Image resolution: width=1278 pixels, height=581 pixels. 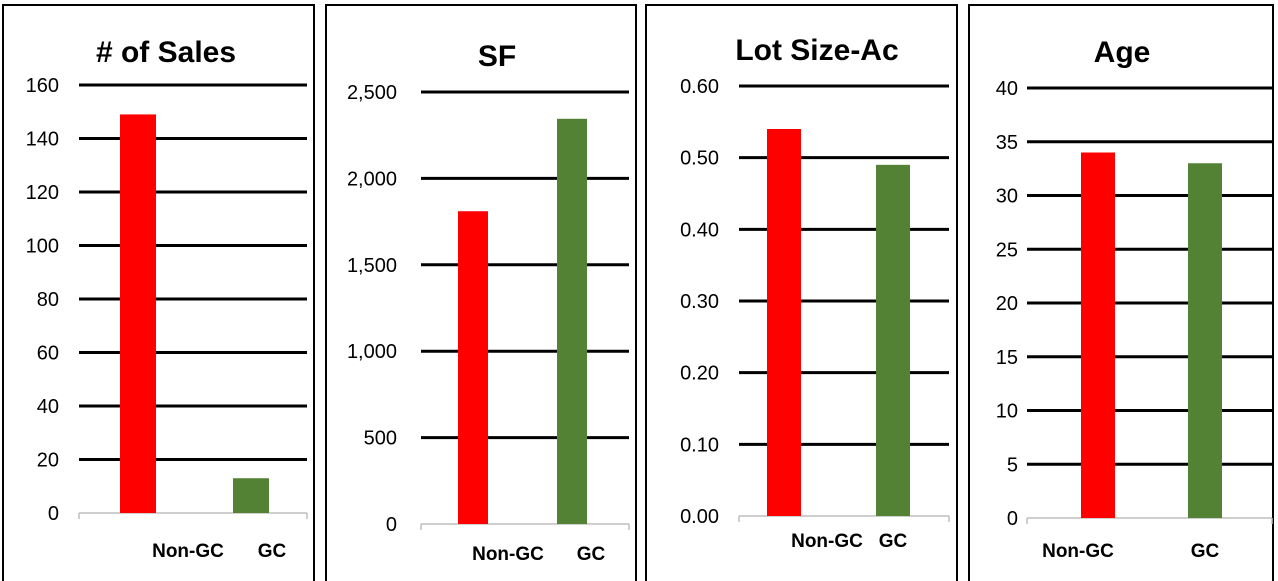 What do you see at coordinates (699, 445) in the screenshot?
I see `y-tick-label: 0.10` at bounding box center [699, 445].